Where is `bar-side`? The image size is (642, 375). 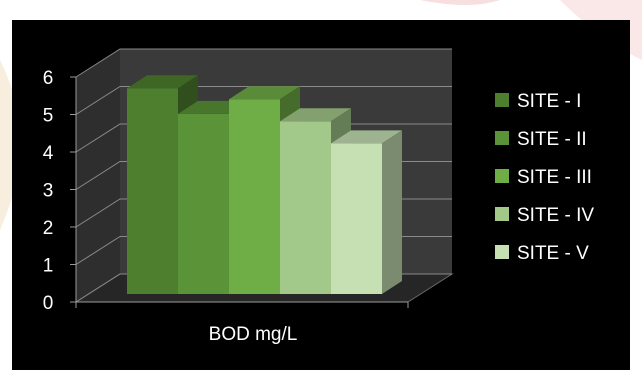 bar-side is located at coordinates (392, 212).